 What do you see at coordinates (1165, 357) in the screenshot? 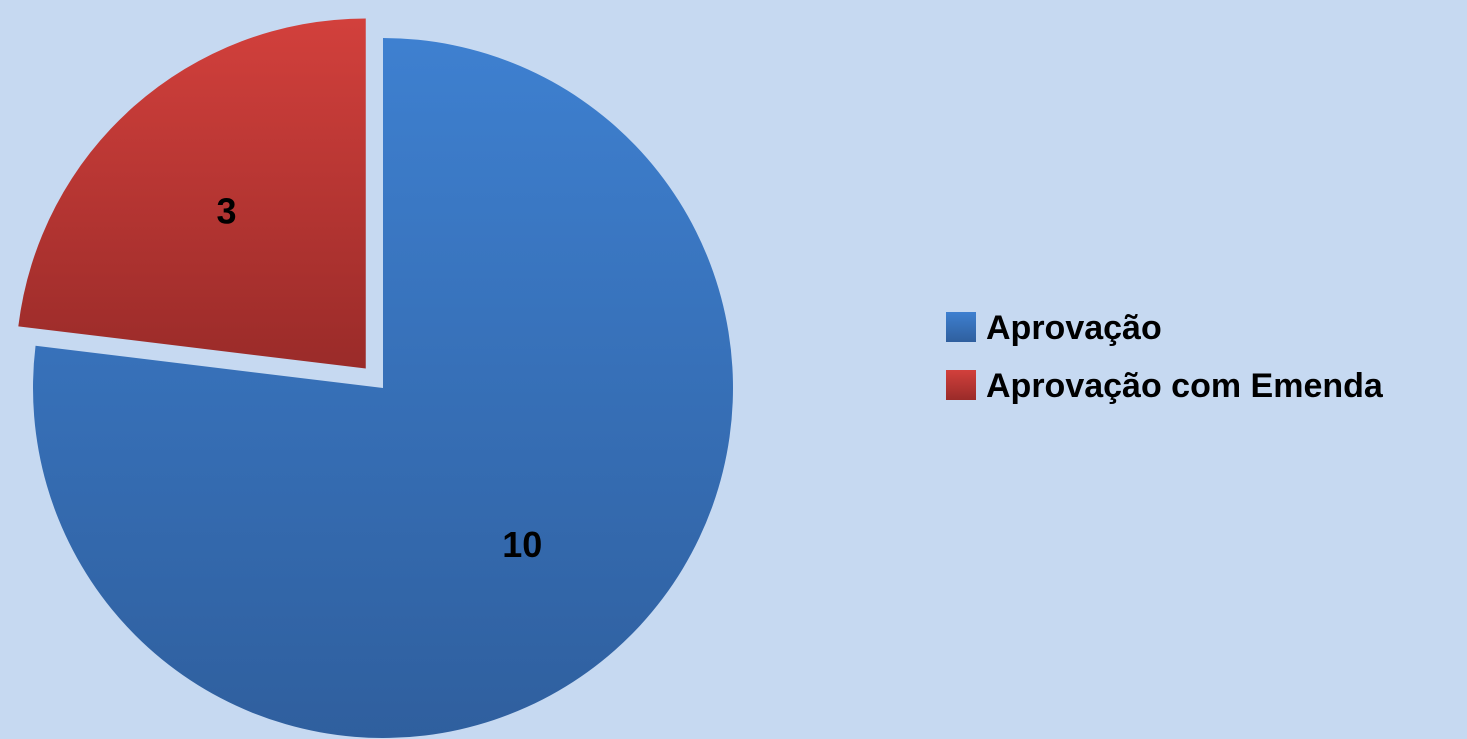
I see `legend: Aprovação Aprovação com Emenda` at bounding box center [1165, 357].